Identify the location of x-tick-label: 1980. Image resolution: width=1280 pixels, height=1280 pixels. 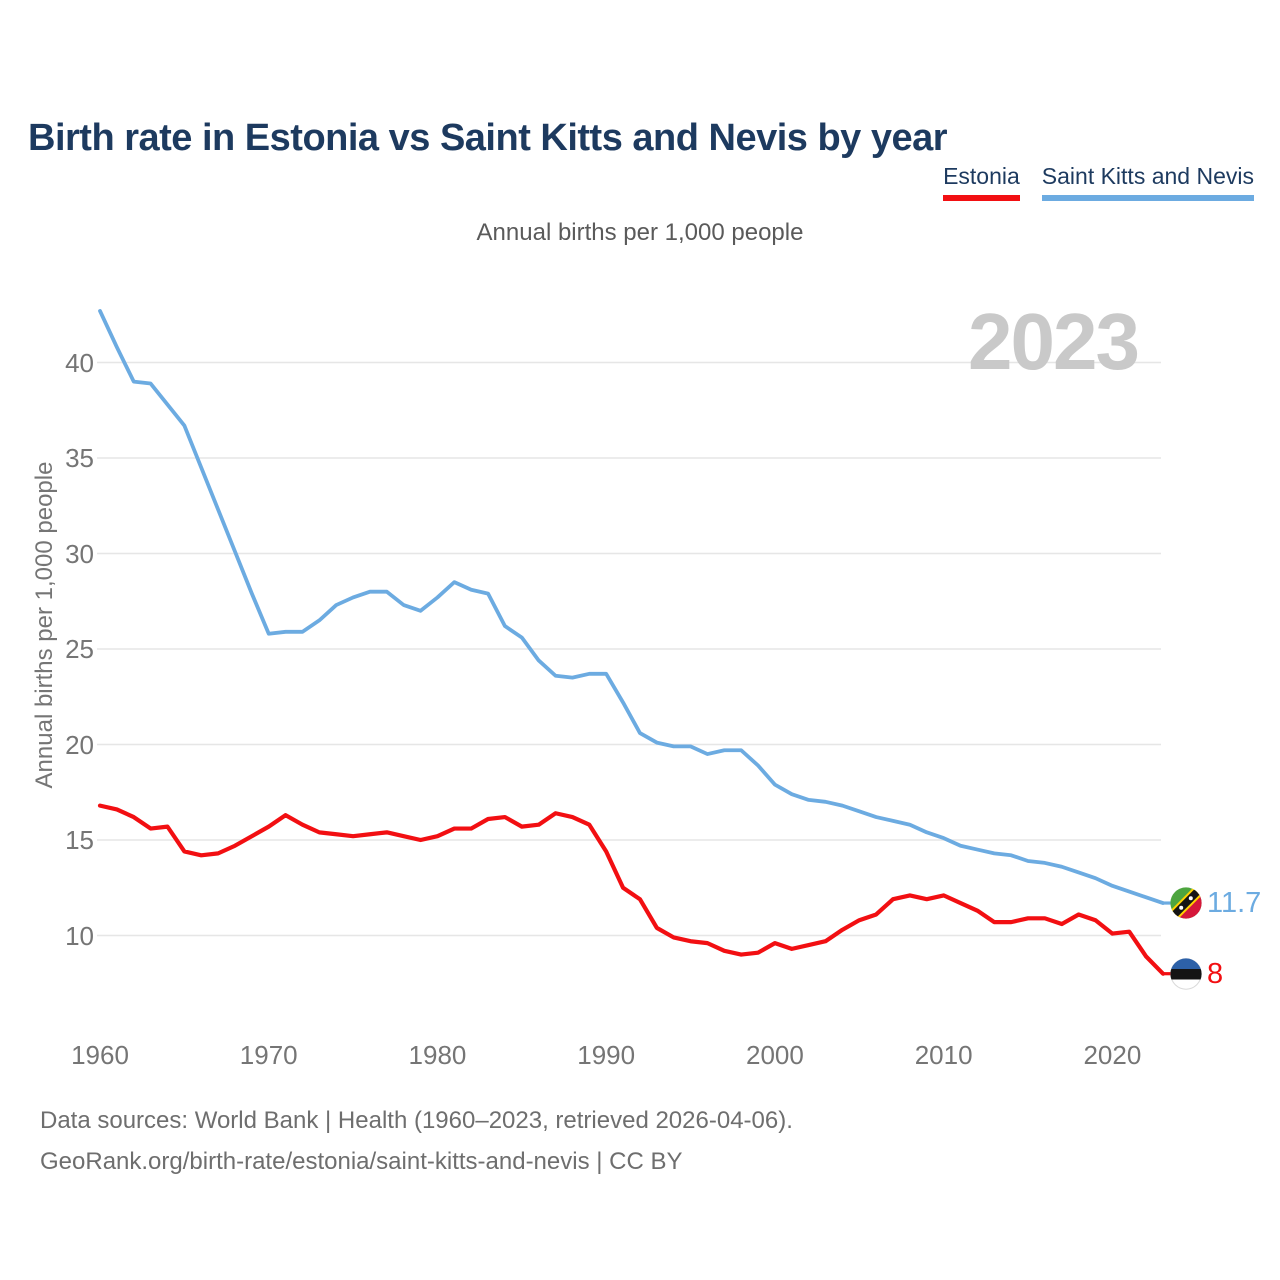
(437, 1055).